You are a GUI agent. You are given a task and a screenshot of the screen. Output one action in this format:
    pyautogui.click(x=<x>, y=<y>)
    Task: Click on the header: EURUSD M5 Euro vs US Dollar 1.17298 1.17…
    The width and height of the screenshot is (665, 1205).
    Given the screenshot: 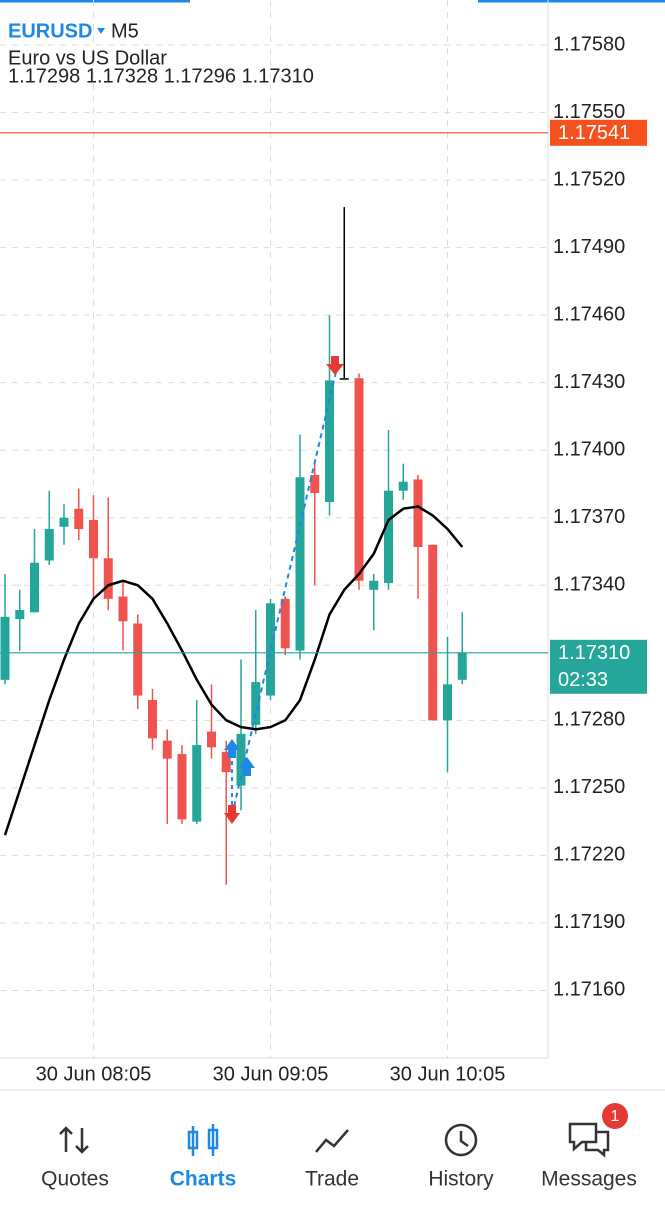 What is the action you would take?
    pyautogui.click(x=161, y=53)
    